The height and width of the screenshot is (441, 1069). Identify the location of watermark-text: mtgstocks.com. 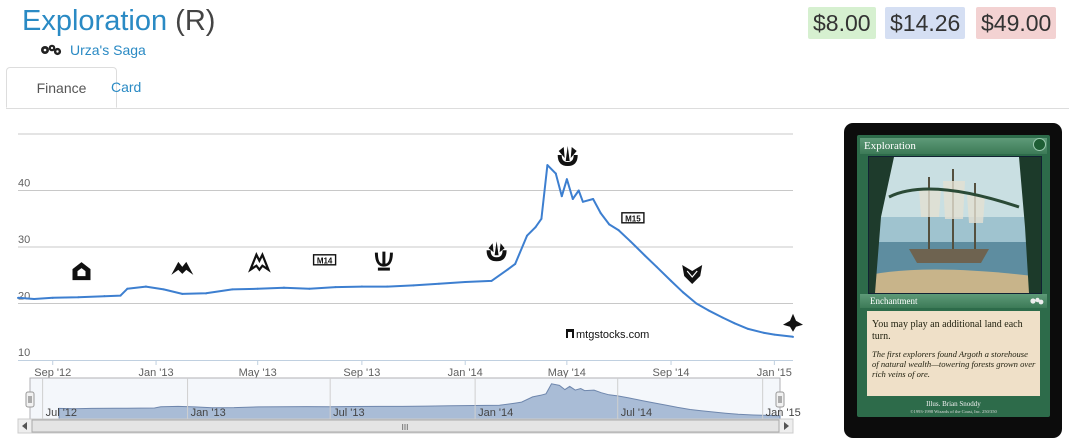
(612, 335).